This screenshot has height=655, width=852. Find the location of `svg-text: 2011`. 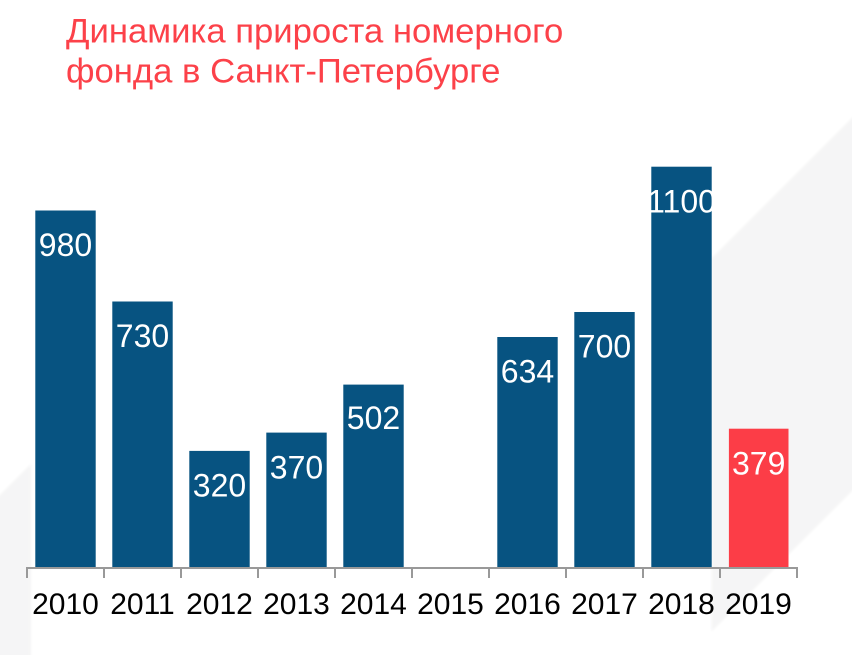

svg-text: 2011 is located at coordinates (142, 604).